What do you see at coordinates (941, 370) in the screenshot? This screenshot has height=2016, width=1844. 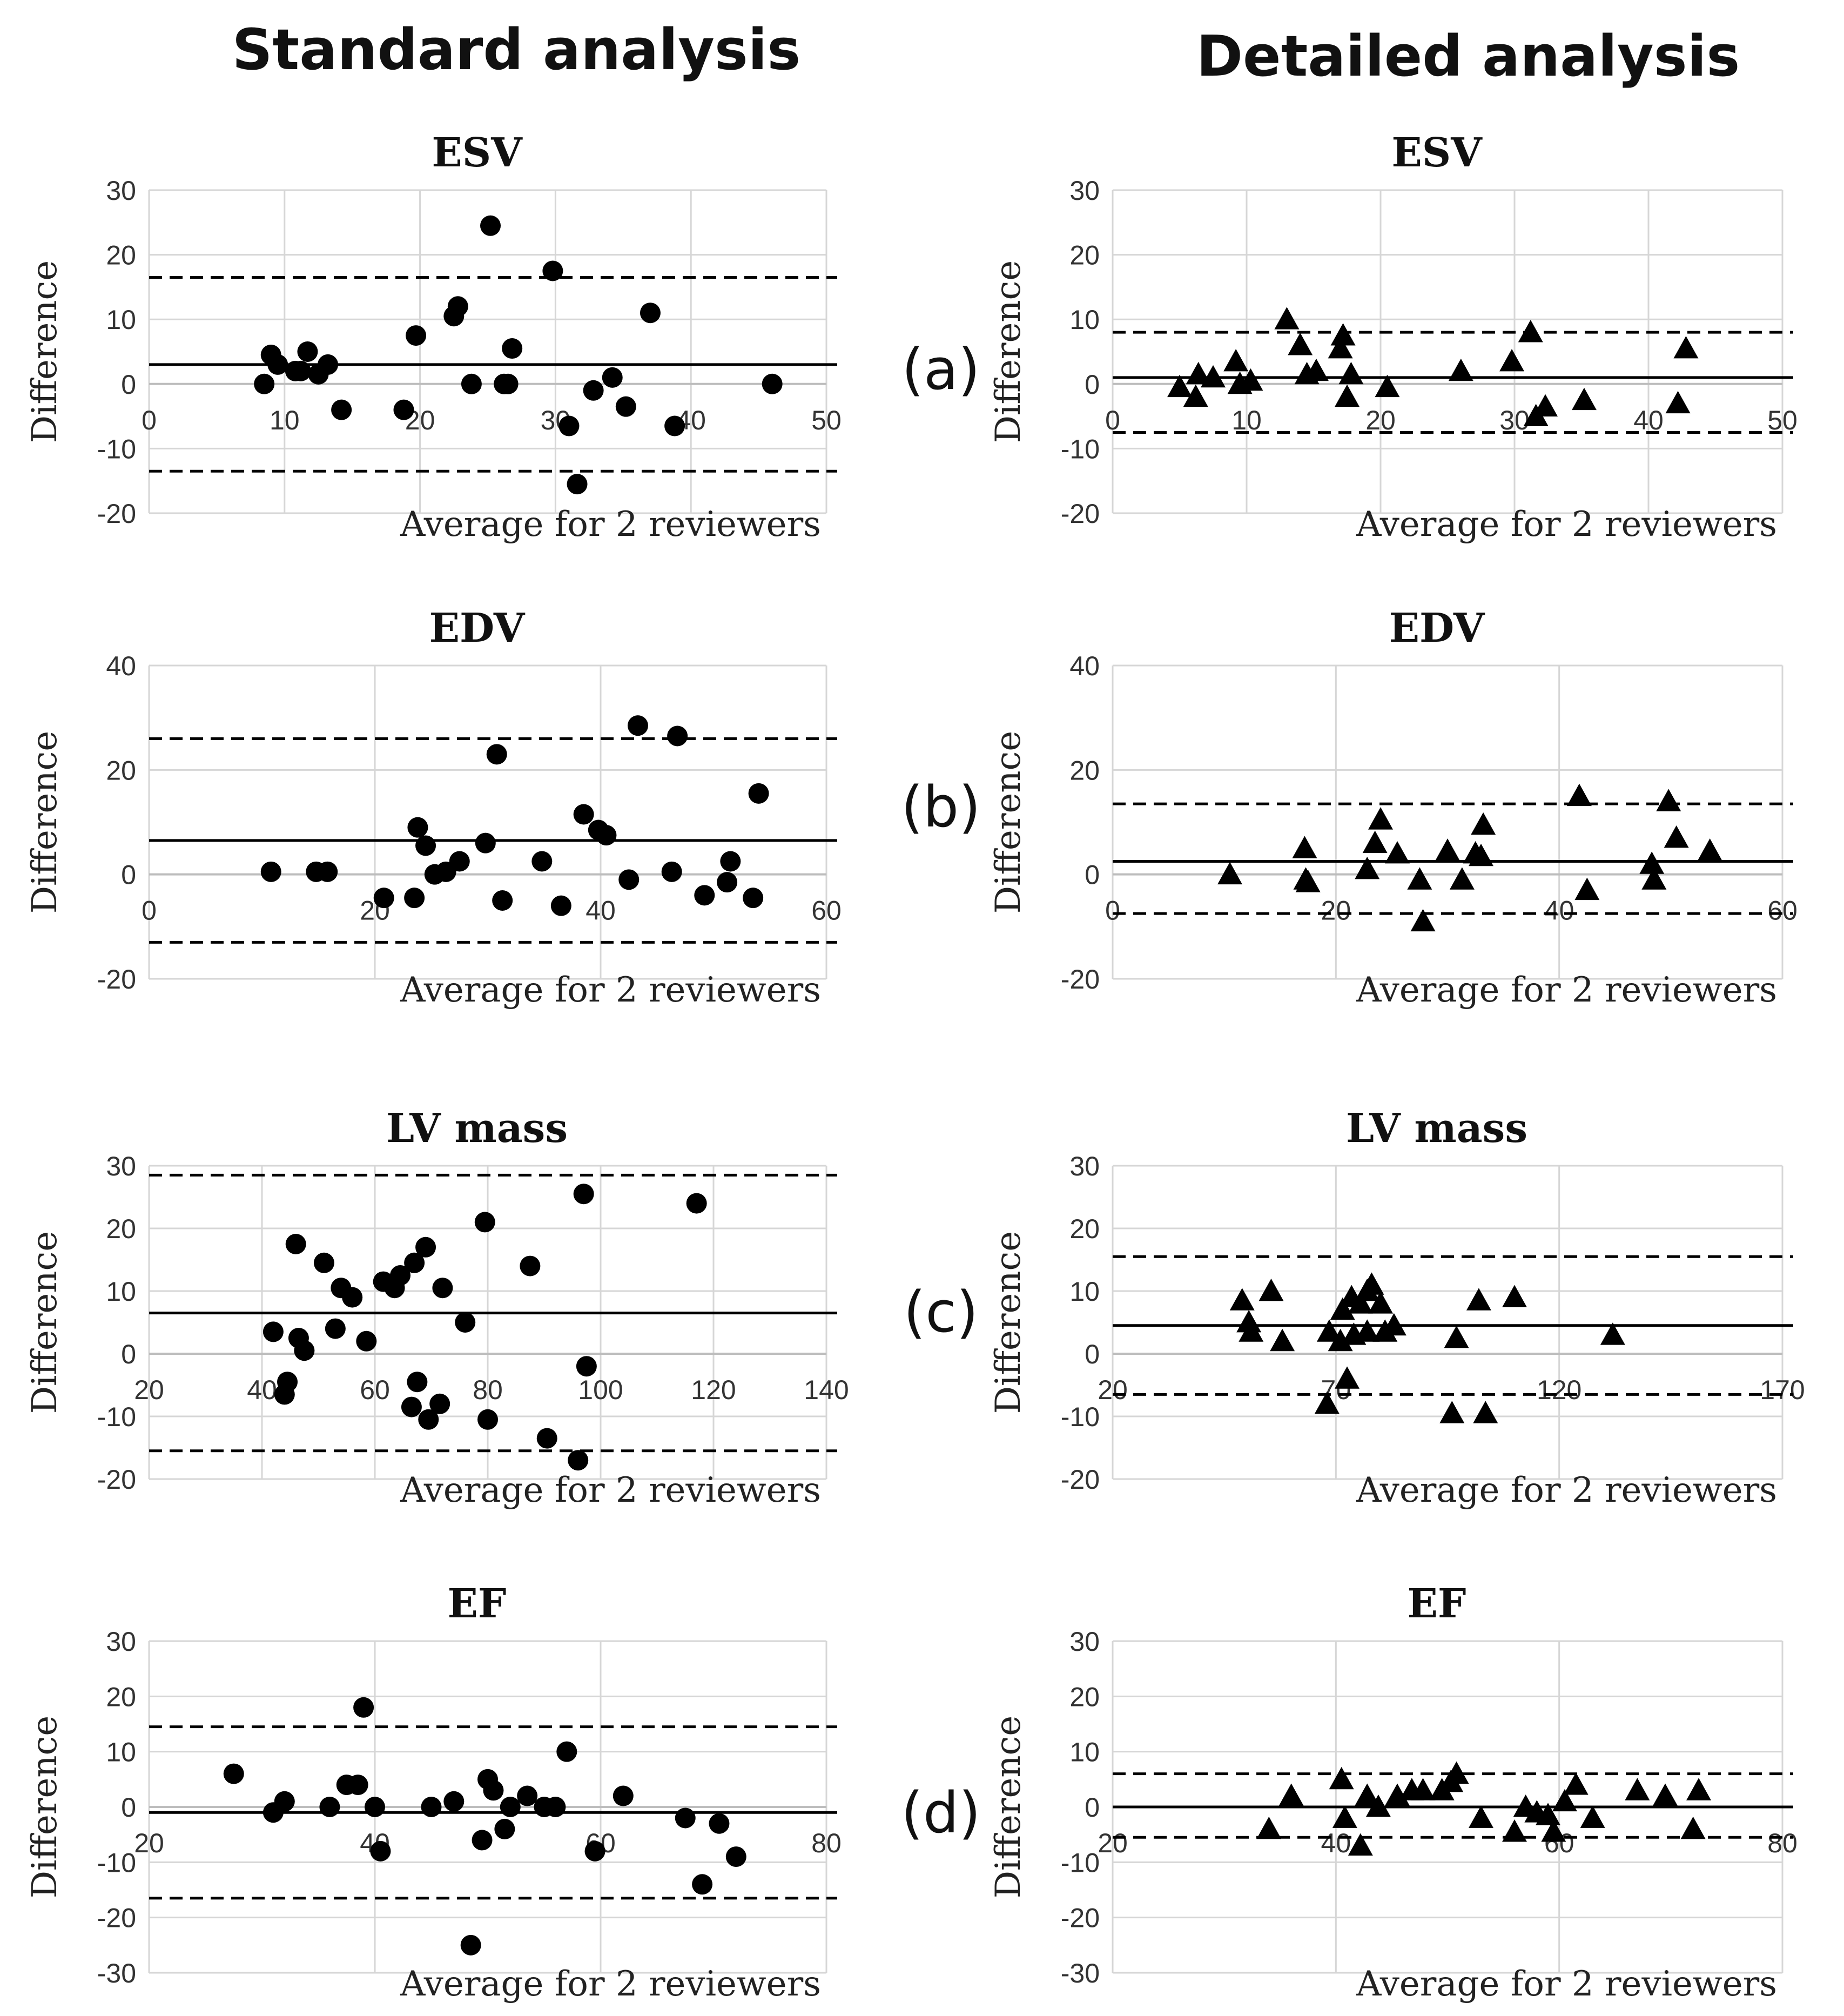 I see `panel-label-a: (a)` at bounding box center [941, 370].